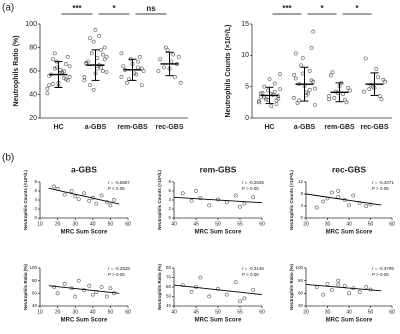 This screenshot has height=334, width=400. What do you see at coordinates (116, 274) in the screenshot?
I see `stat-annotation: P > 0.05` at bounding box center [116, 274].